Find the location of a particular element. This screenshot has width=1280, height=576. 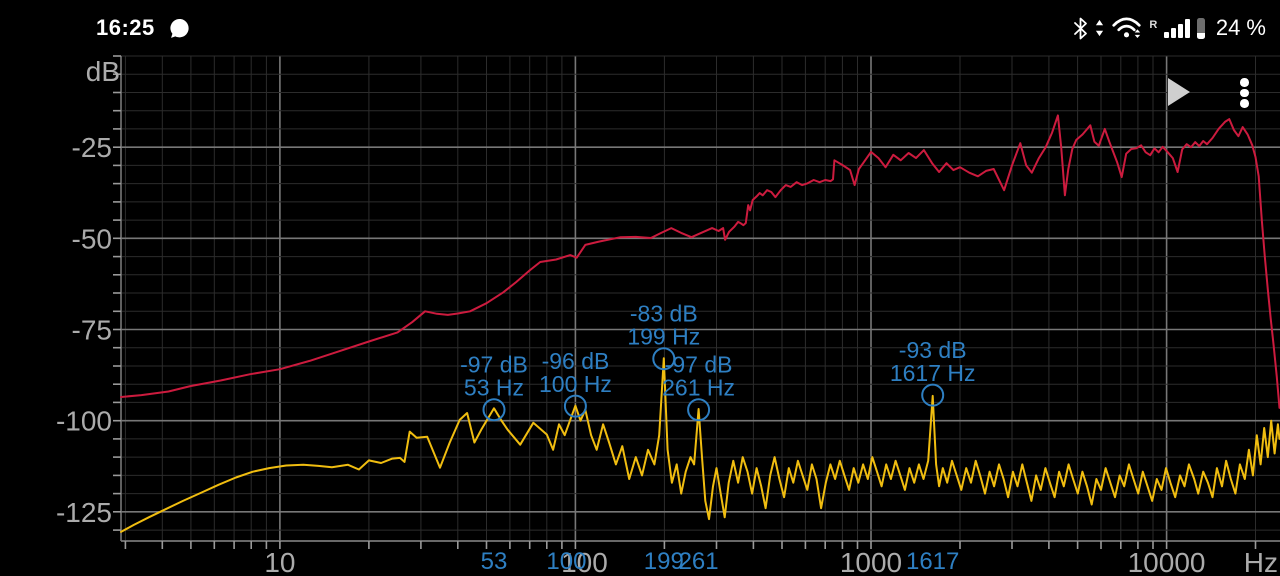

peak-db-label: -83 dB is located at coordinates (664, 314).